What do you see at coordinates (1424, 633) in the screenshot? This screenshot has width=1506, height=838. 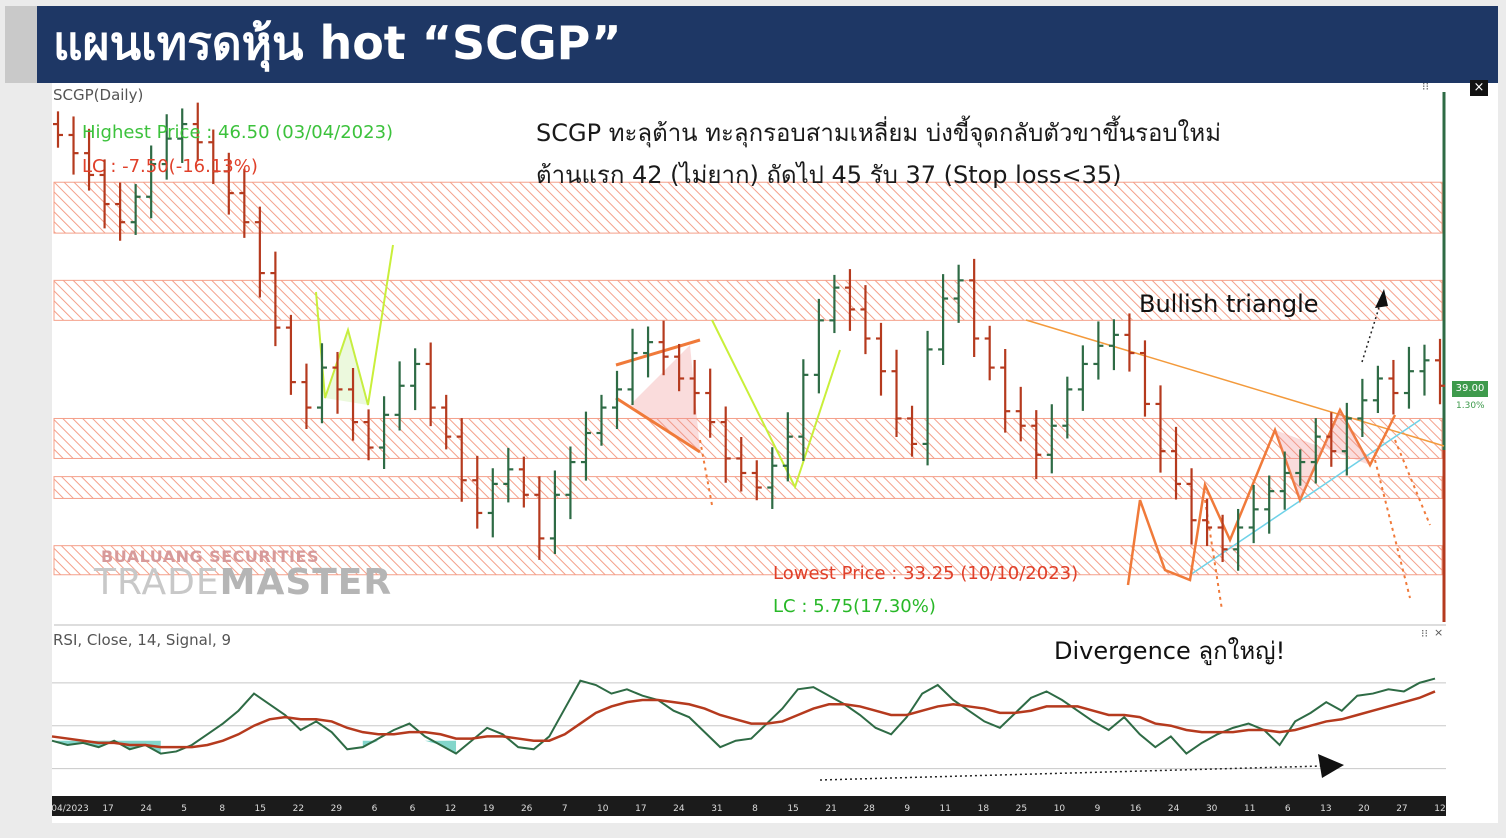 I see `rsi-drag-handle-icon: ⁝⁝` at bounding box center [1424, 633].